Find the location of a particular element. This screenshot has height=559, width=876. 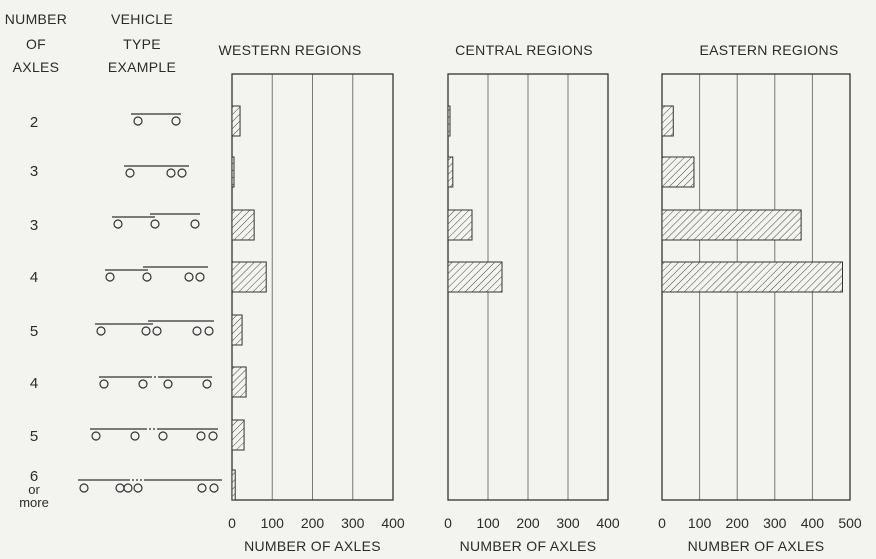

row-label-5: 5 is located at coordinates (34, 331).